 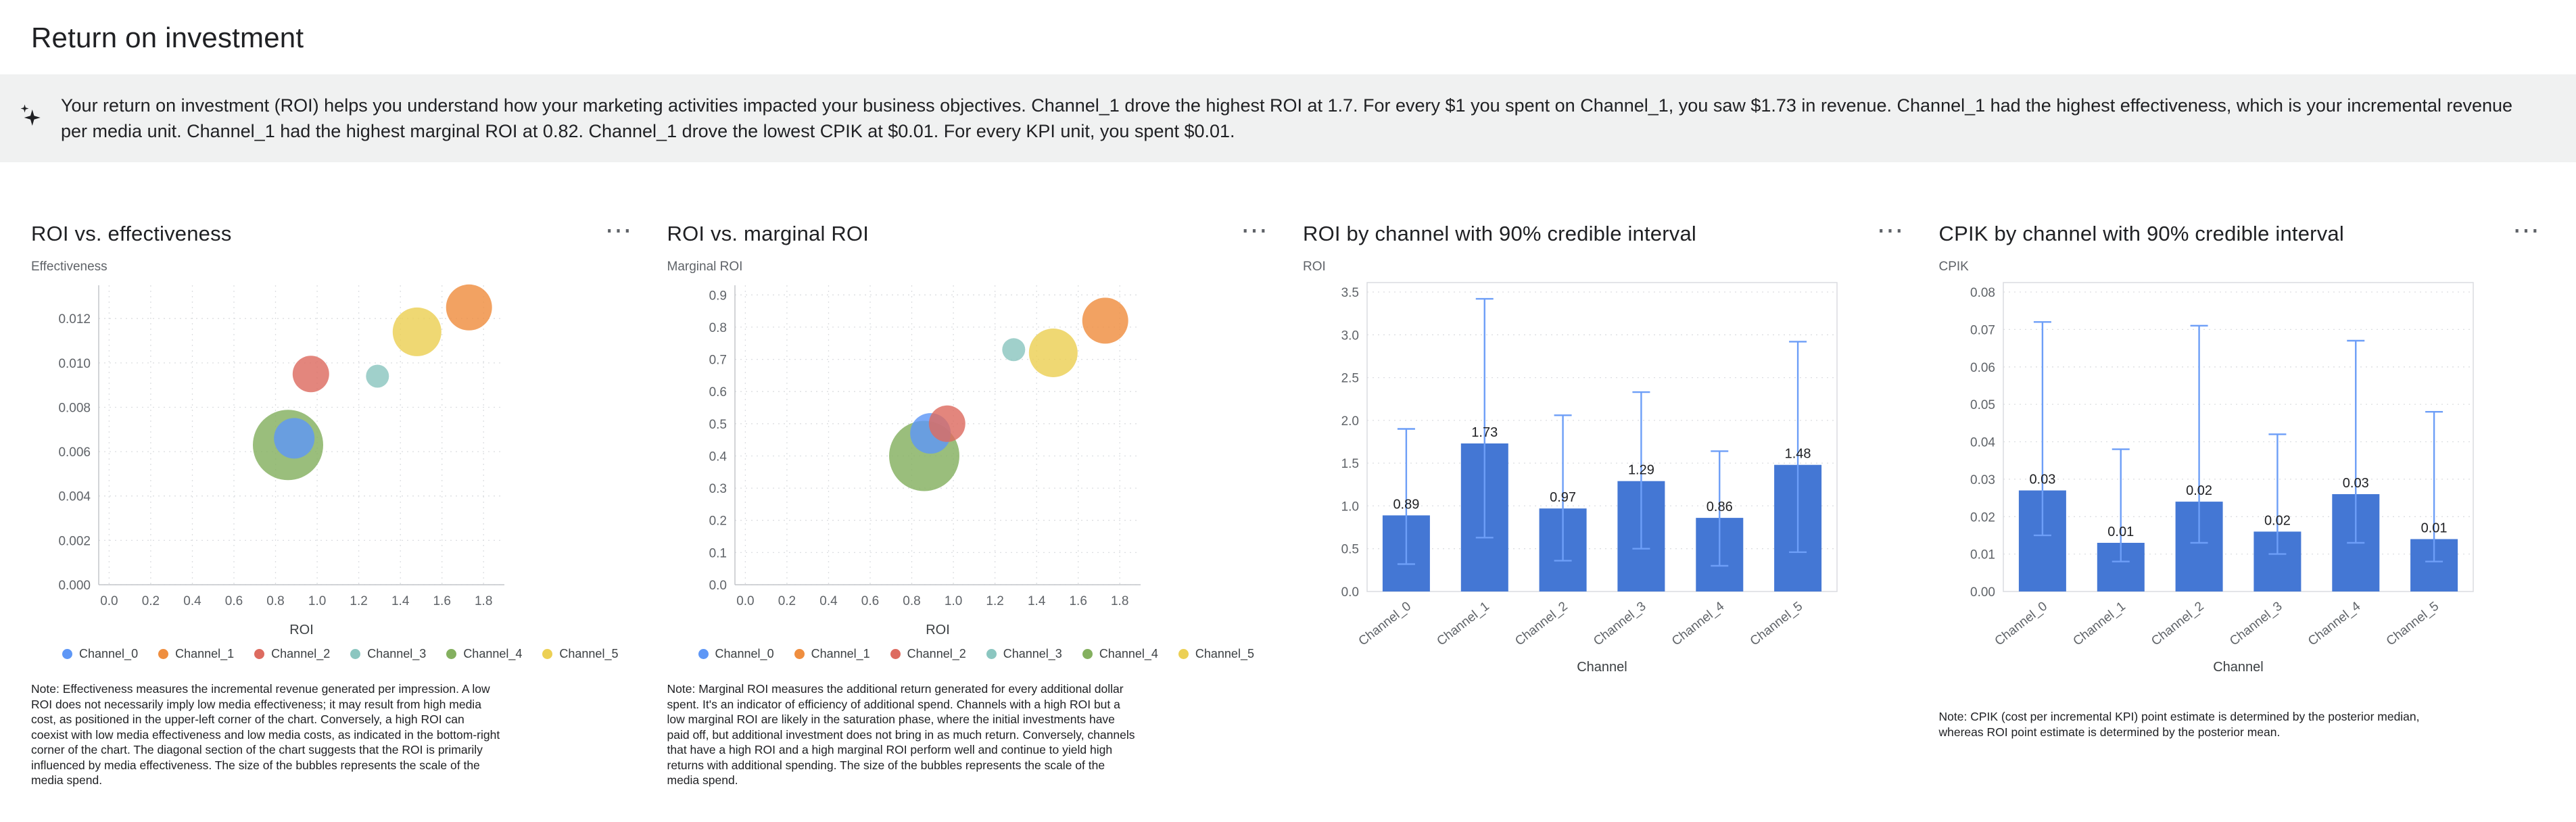 What do you see at coordinates (745, 601) in the screenshot?
I see `x-tick-label: 0.0` at bounding box center [745, 601].